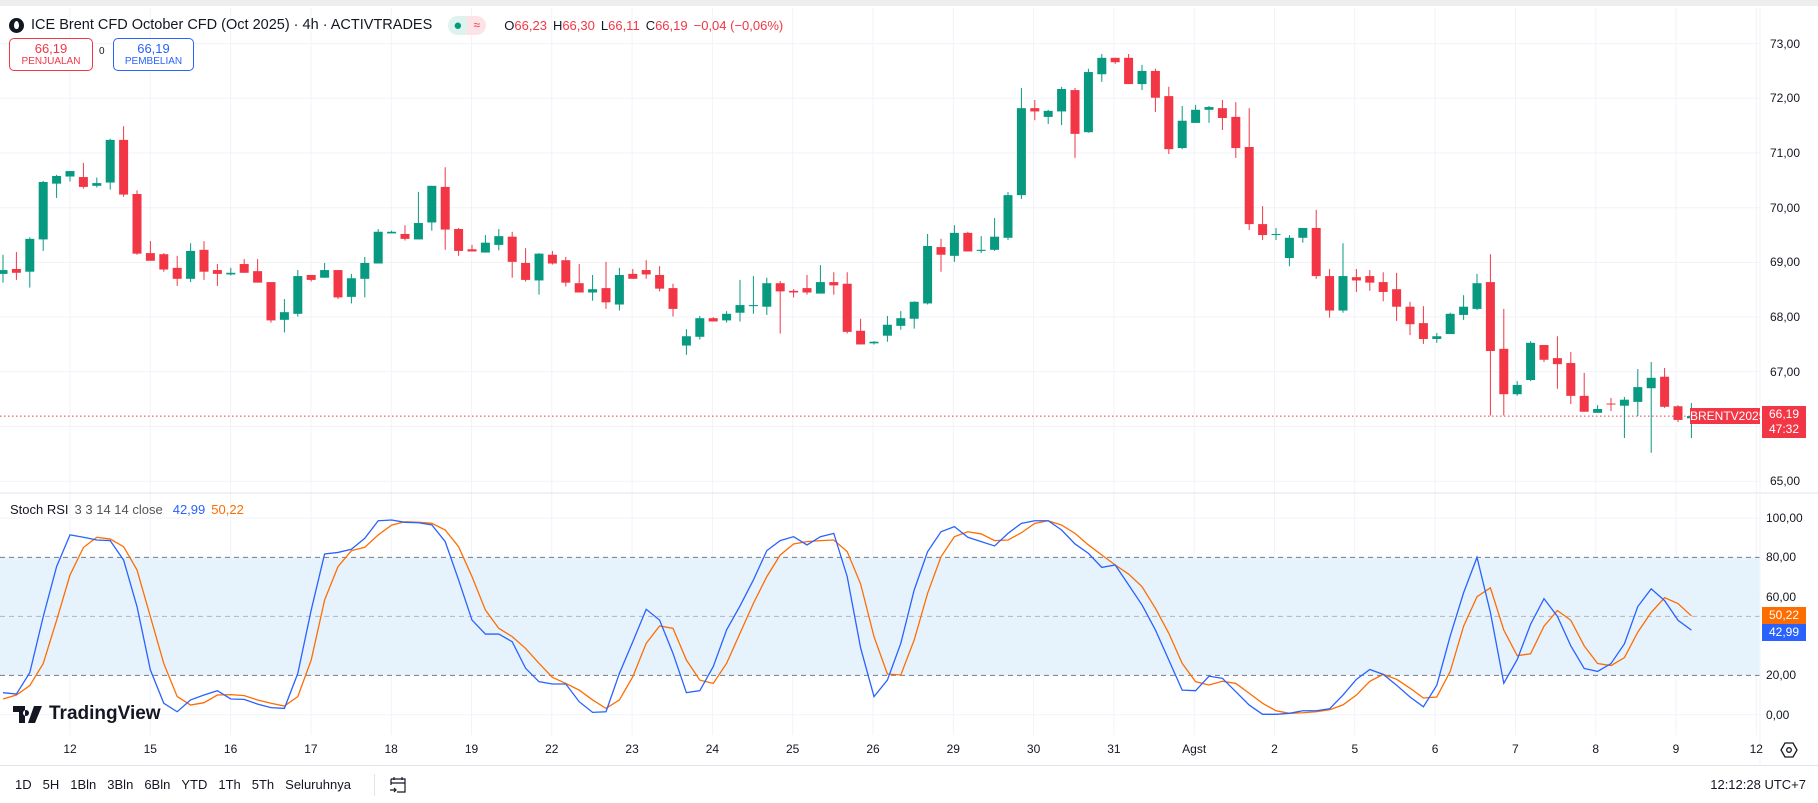 The image size is (1818, 803). Describe the element at coordinates (194, 784) in the screenshot. I see `range-button-ytd: YTD` at that location.